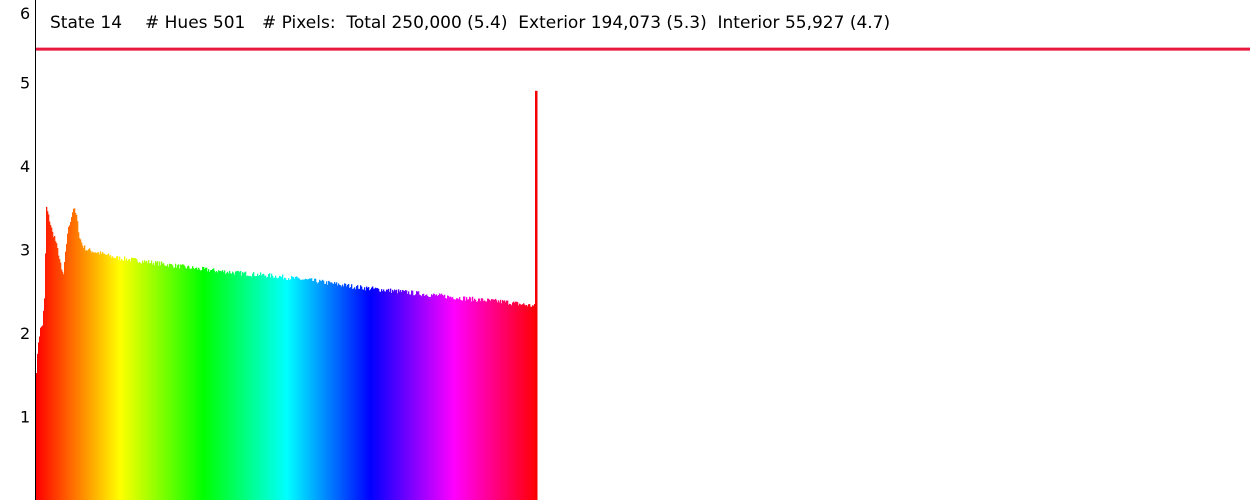 The image size is (1250, 500). Describe the element at coordinates (25, 215) in the screenshot. I see `y-tick-labels: 1 2 3 4 5 6` at that location.